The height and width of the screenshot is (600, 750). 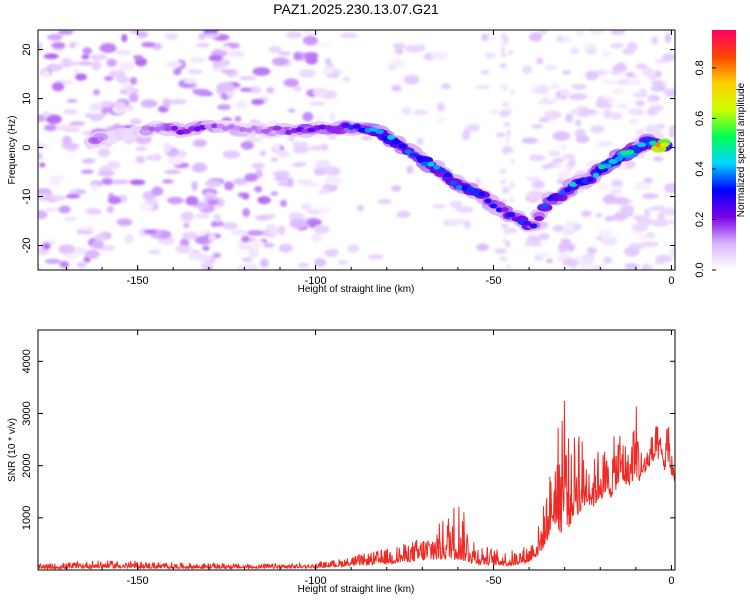 What do you see at coordinates (12, 150) in the screenshot?
I see `spectrogram-y-label: Frequency (Hz)` at bounding box center [12, 150].